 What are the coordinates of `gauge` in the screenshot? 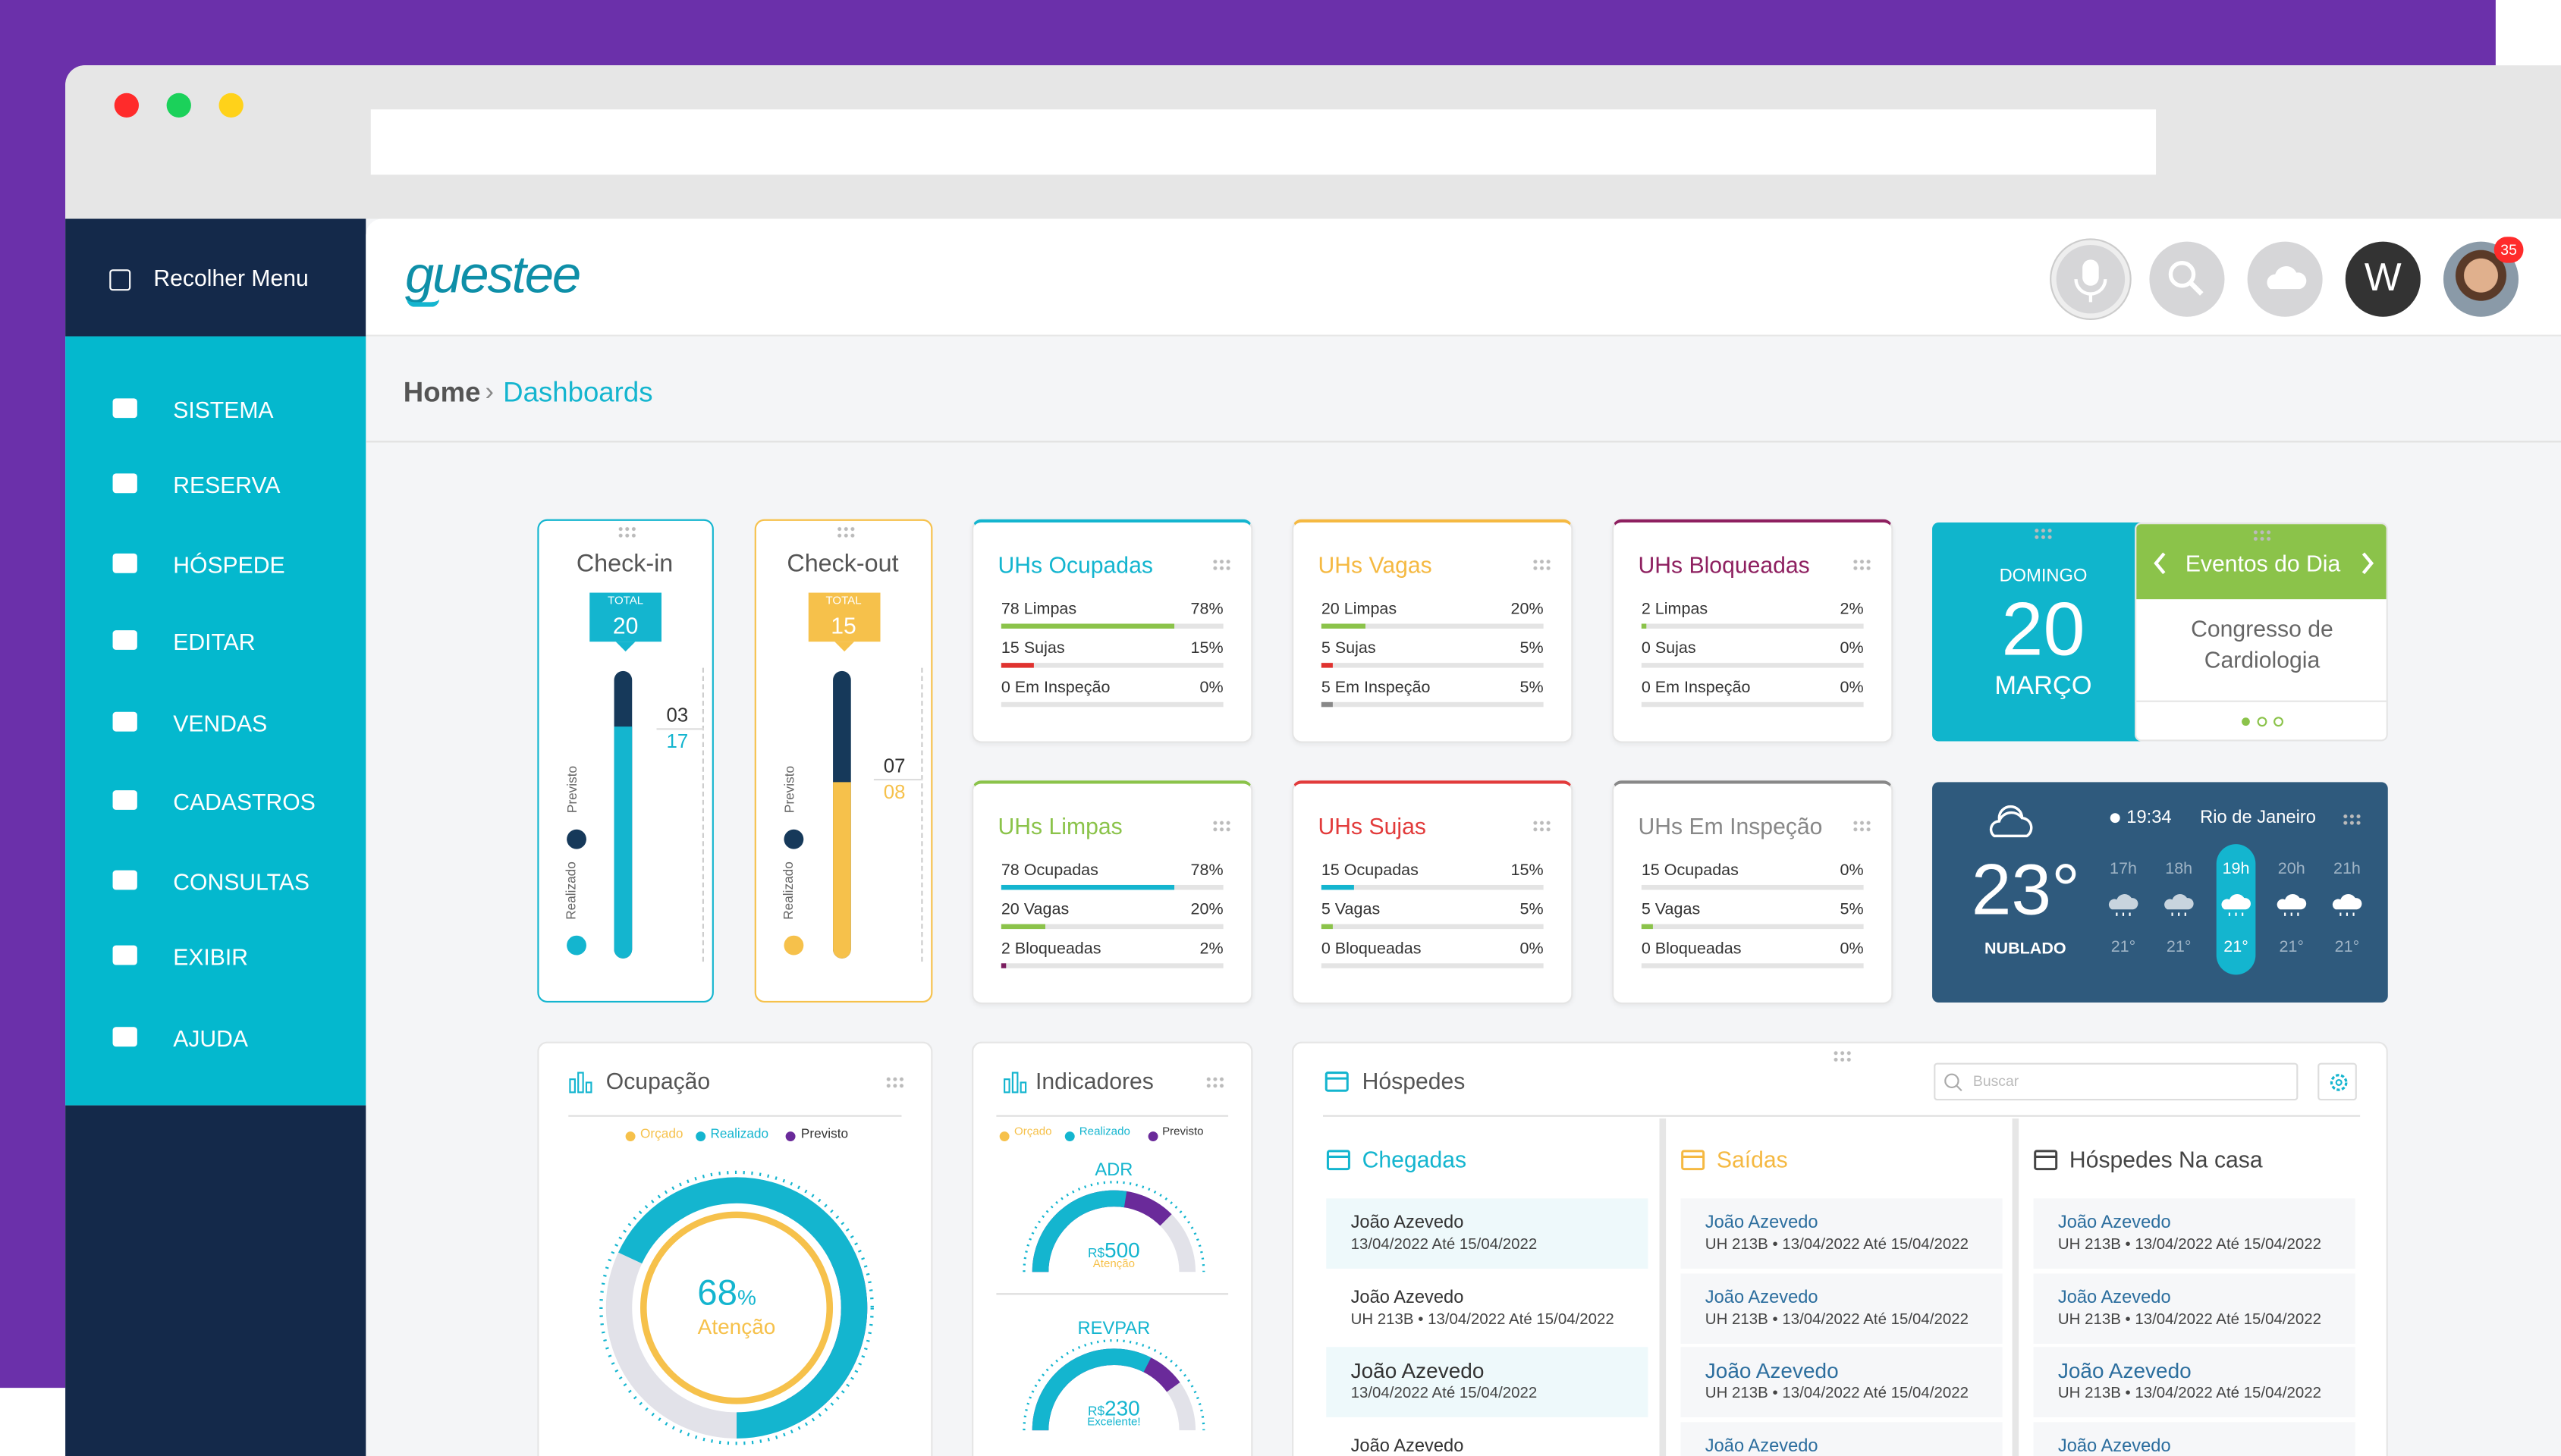 It's located at (1114, 1226).